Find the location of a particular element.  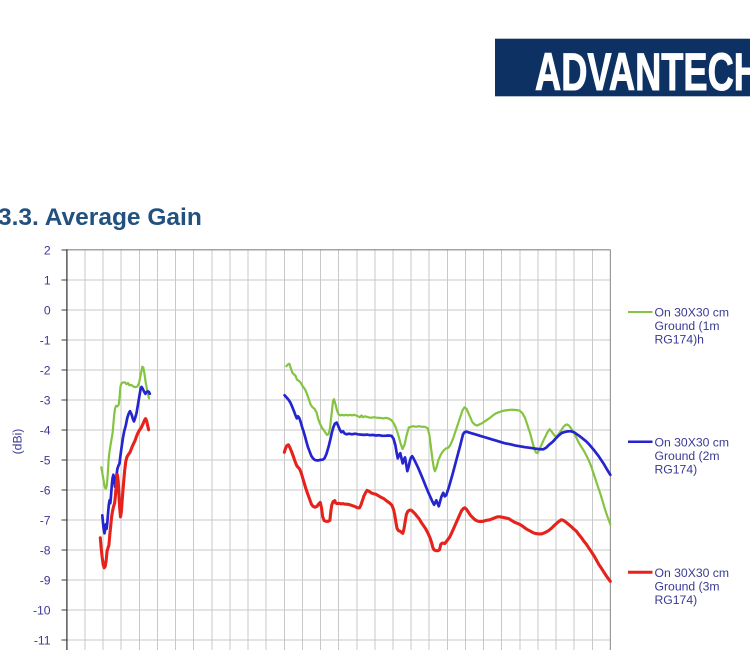

svg-text: -9 is located at coordinates (45, 580).